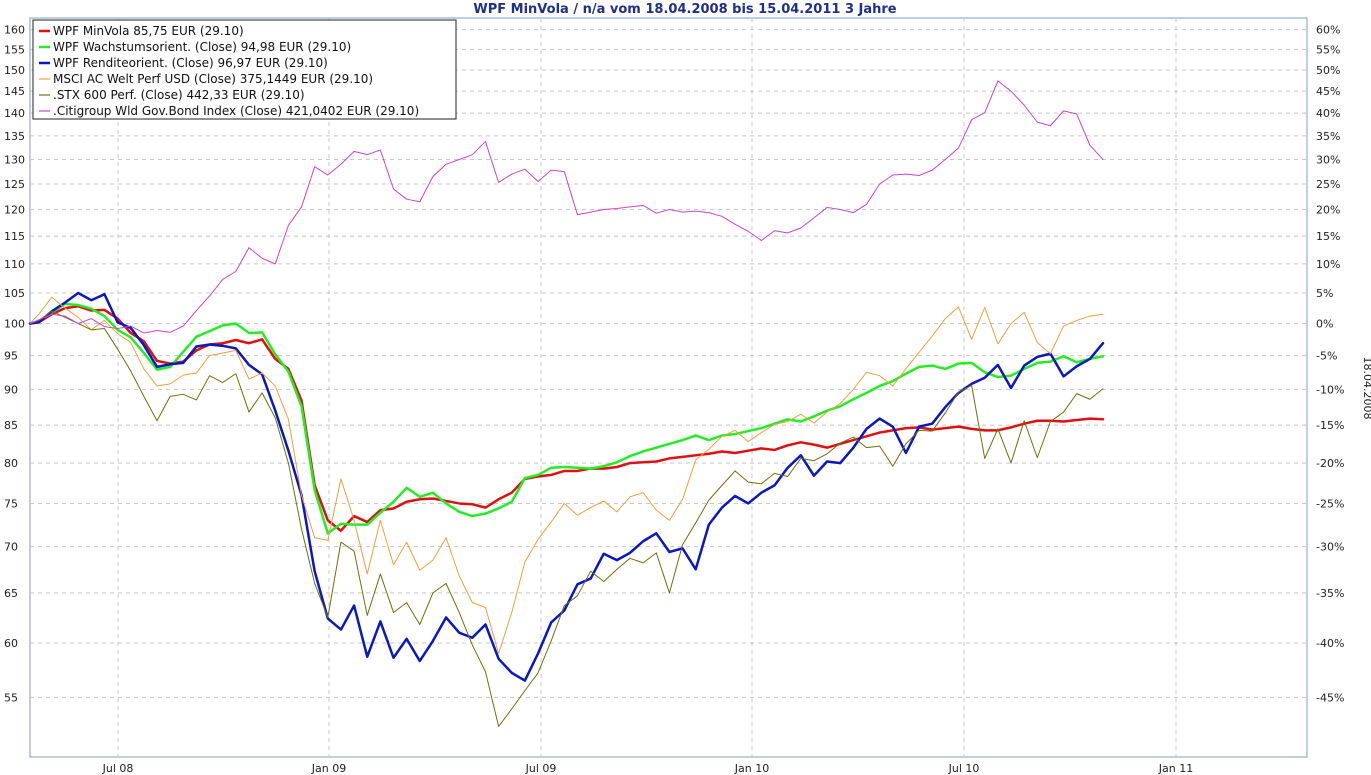  I want to click on y-right-tick-label: -15%, so click(1330, 425).